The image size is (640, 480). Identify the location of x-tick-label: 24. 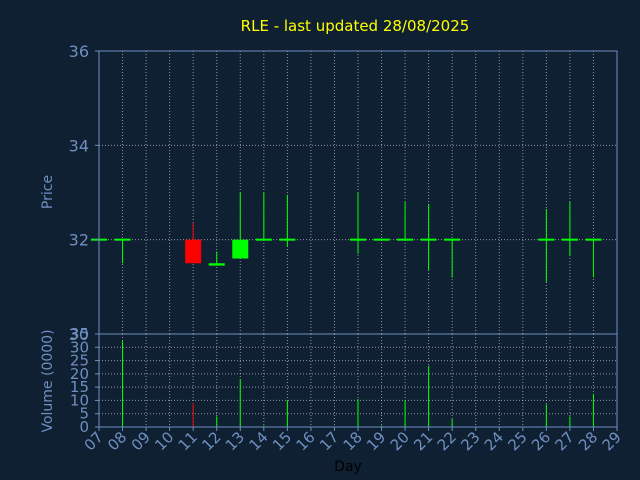
(494, 441).